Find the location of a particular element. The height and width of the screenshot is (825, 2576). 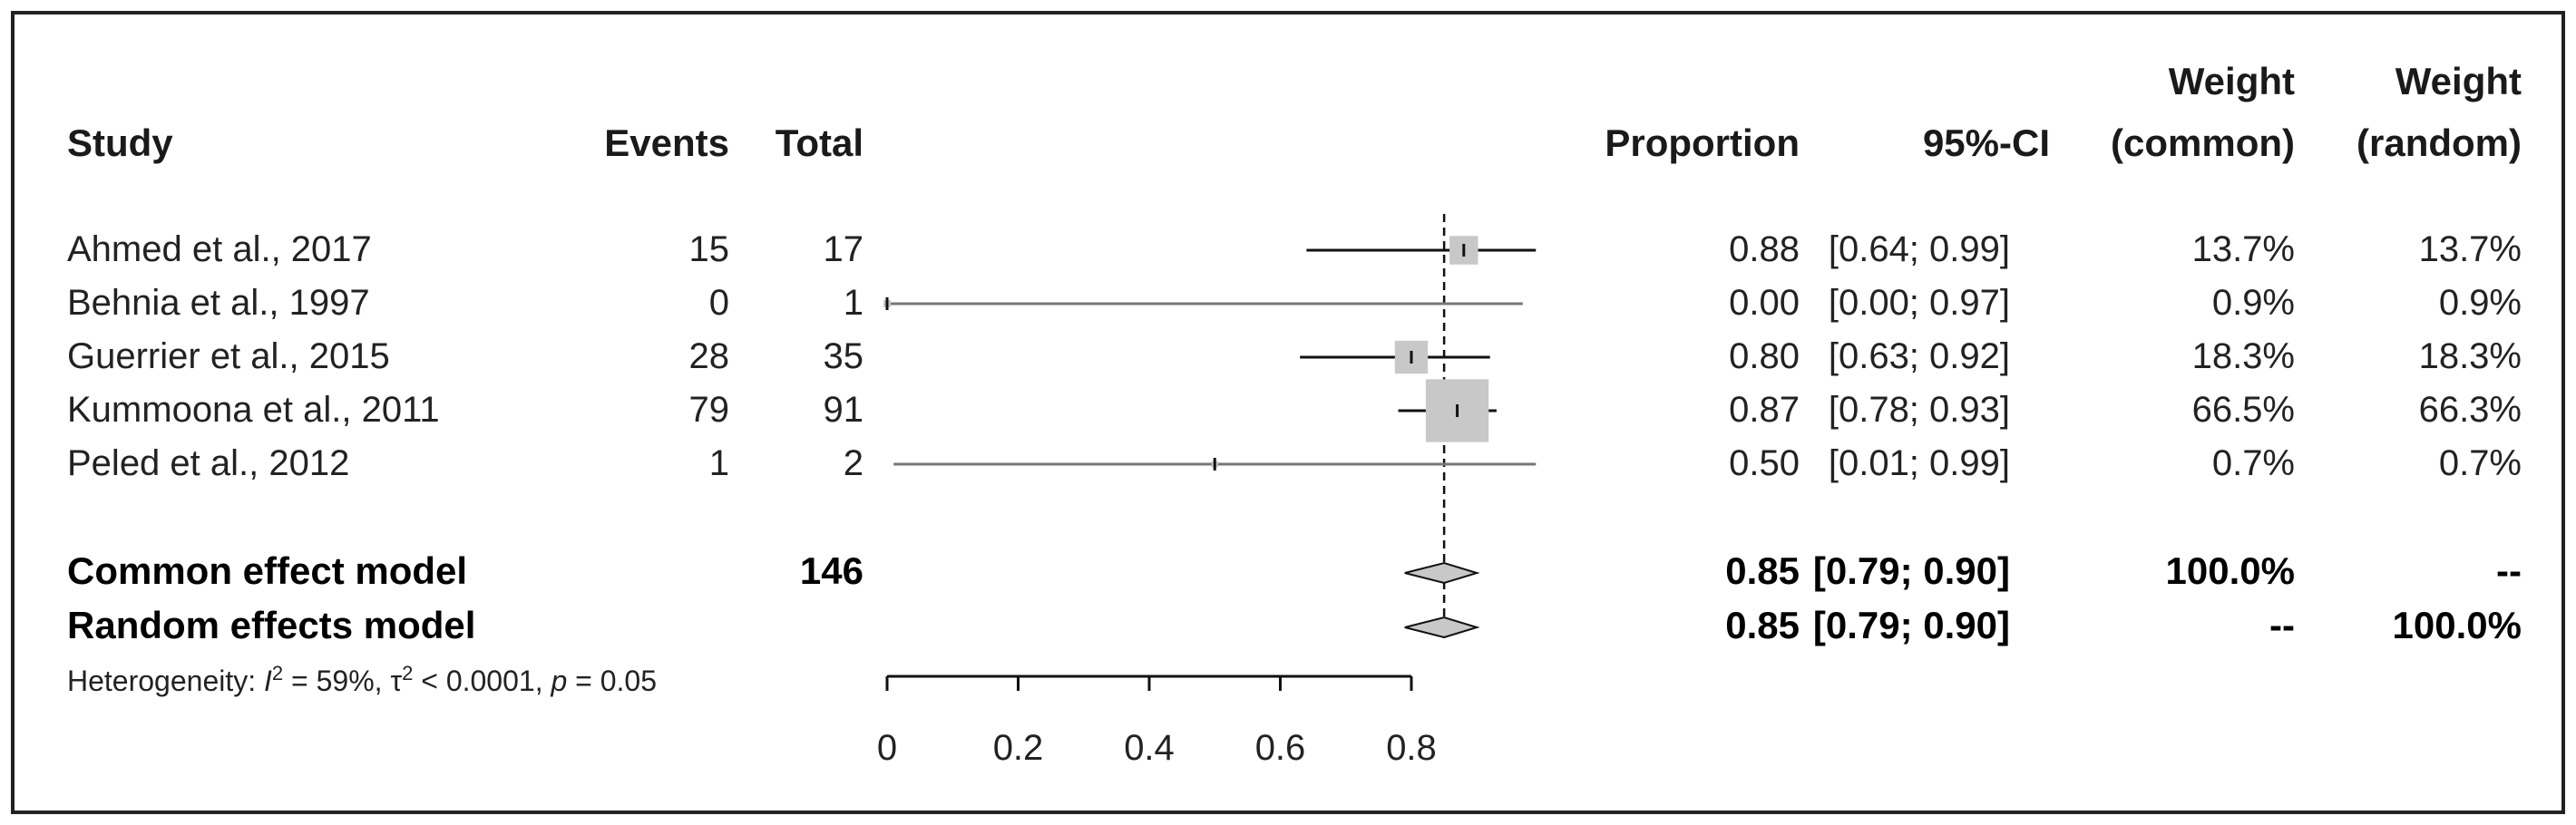

study-label: Ahmed et al., 2017 is located at coordinates (219, 249).